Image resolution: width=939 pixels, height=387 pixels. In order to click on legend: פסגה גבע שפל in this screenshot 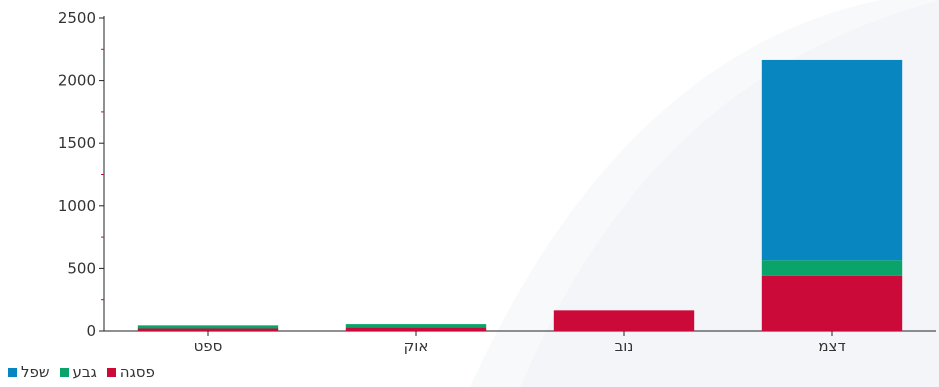, I will do `click(81, 372)`.